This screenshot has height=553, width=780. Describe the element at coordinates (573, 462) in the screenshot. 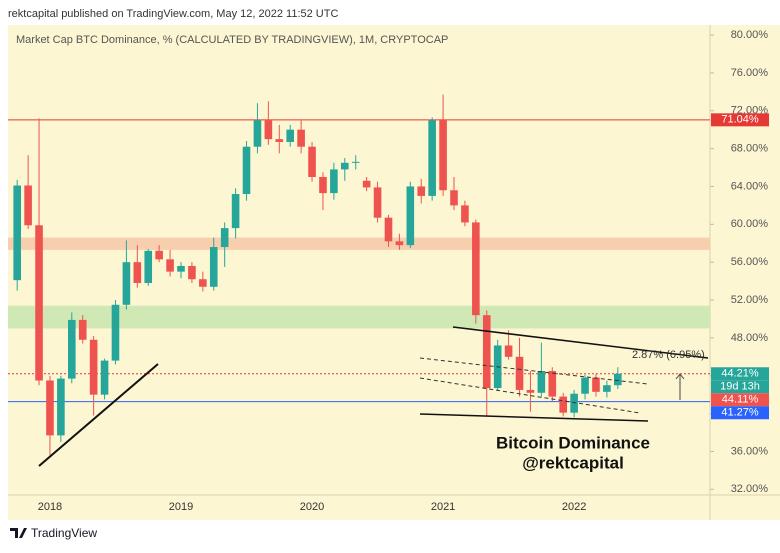

I see `annotation: @rektcapital` at that location.